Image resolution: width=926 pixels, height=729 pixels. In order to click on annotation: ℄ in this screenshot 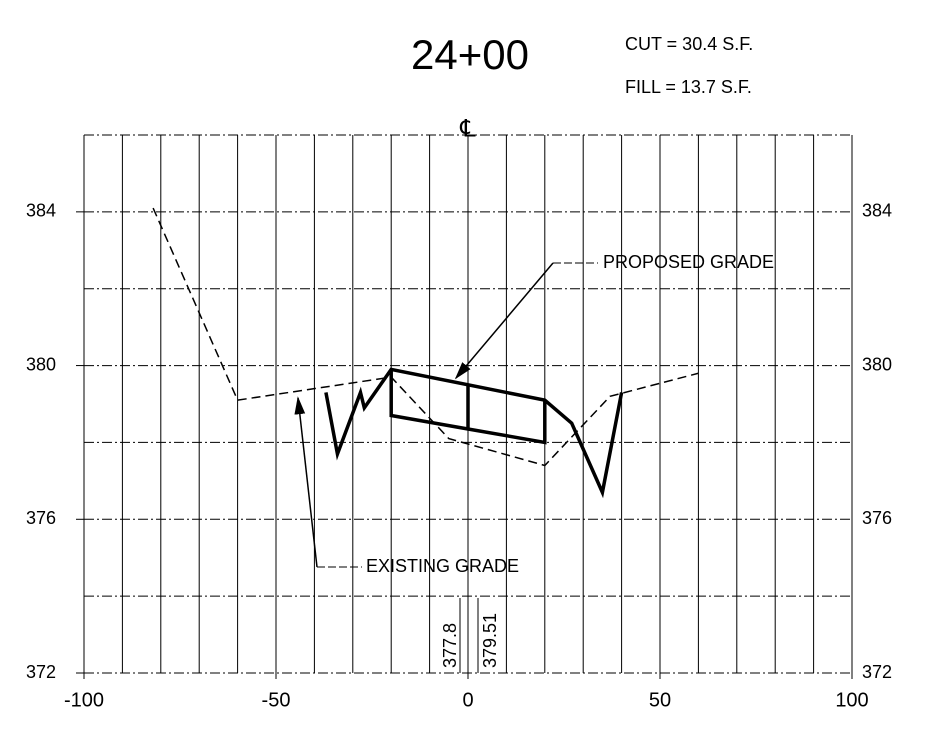, I will do `click(467, 128)`.